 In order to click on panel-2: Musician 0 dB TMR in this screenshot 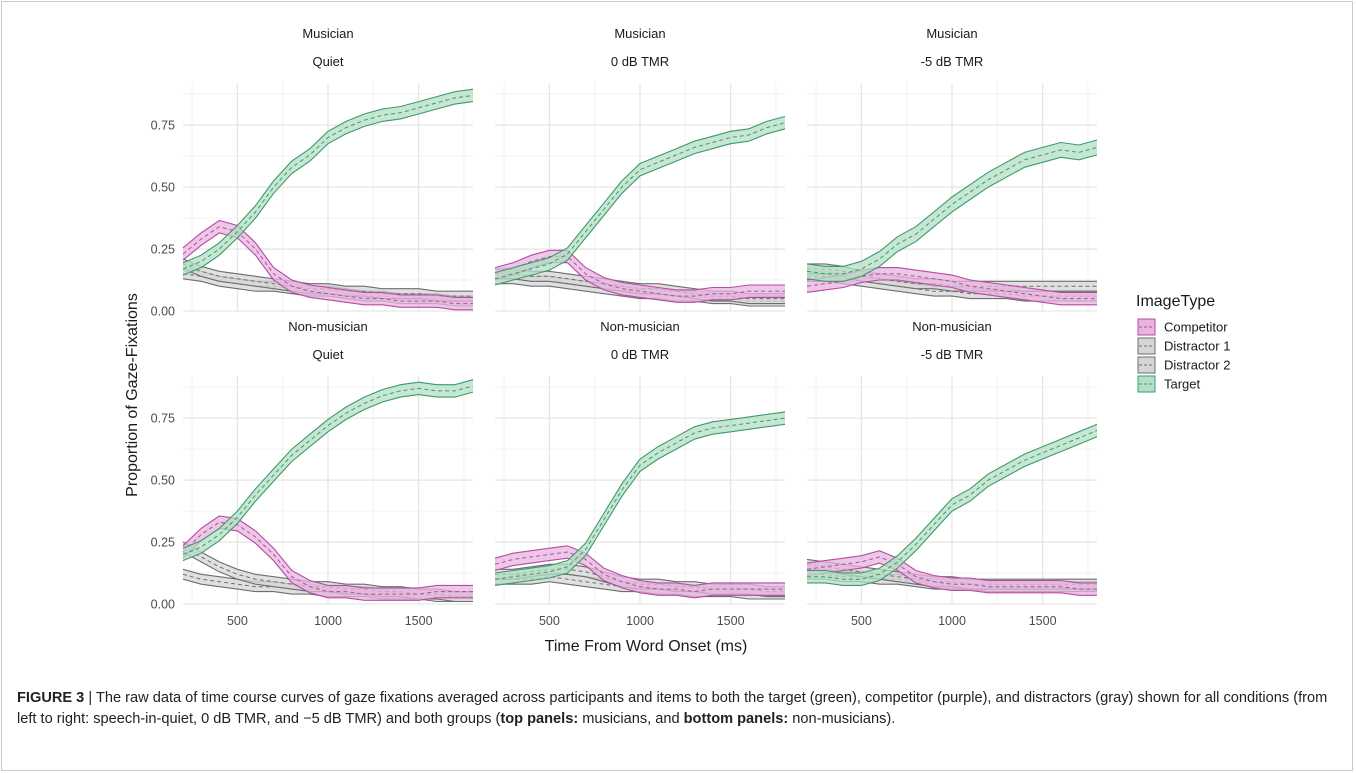, I will do `click(640, 169)`.